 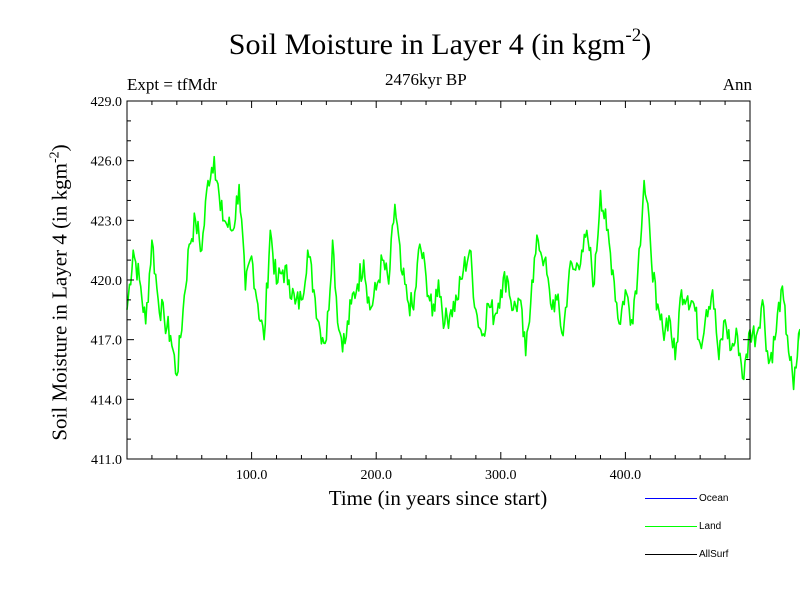 I want to click on legend-label-land: Land, so click(x=710, y=526).